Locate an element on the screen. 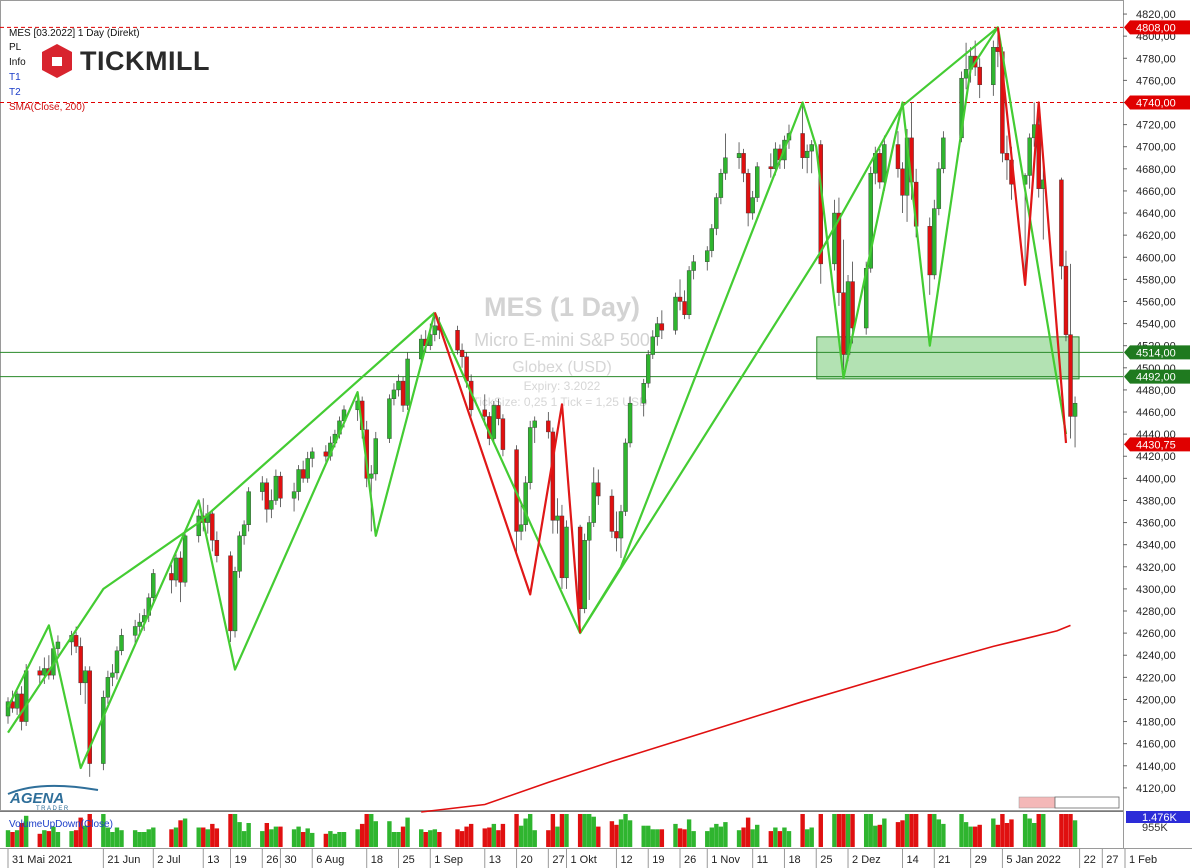 The width and height of the screenshot is (1192, 868). menu-pl: PL is located at coordinates (15, 47).